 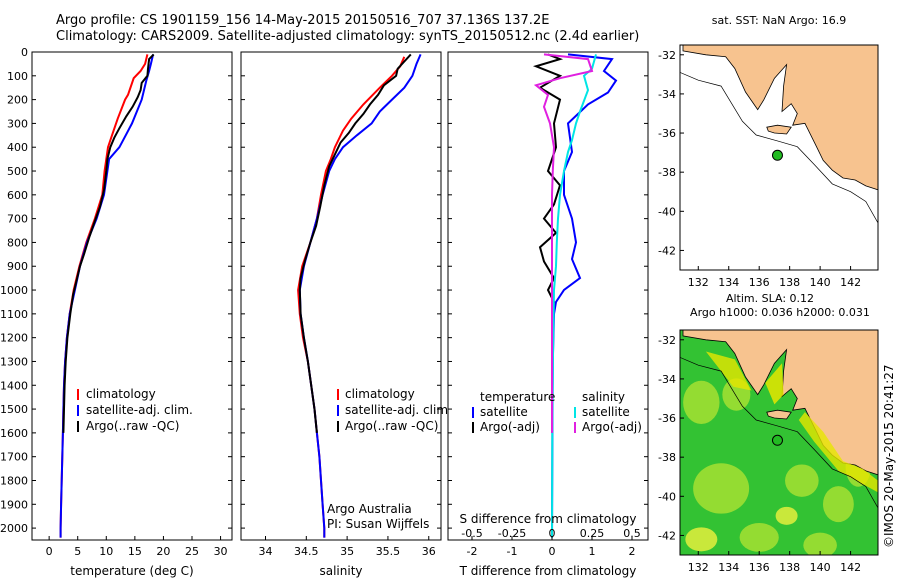 I want to click on y-tick-label: -40, so click(x=667, y=496).